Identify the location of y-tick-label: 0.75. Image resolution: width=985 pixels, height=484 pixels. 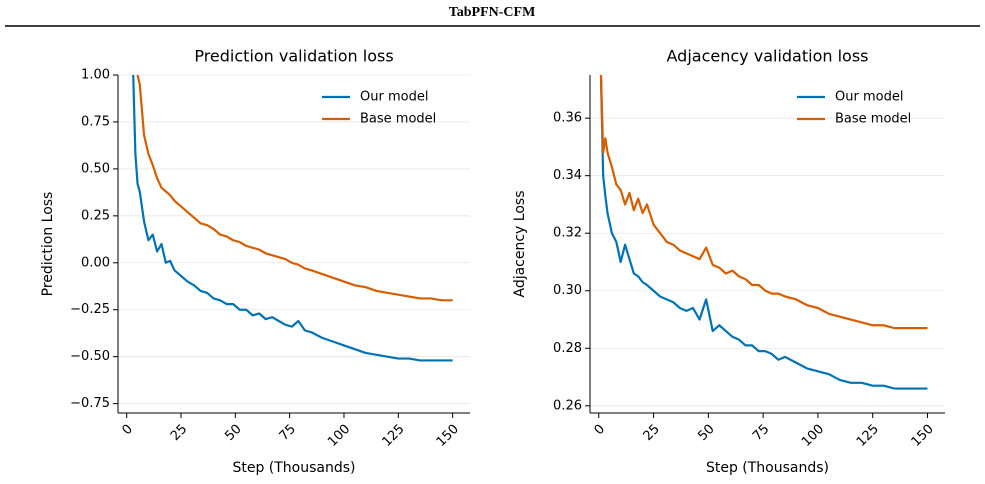
(95, 121).